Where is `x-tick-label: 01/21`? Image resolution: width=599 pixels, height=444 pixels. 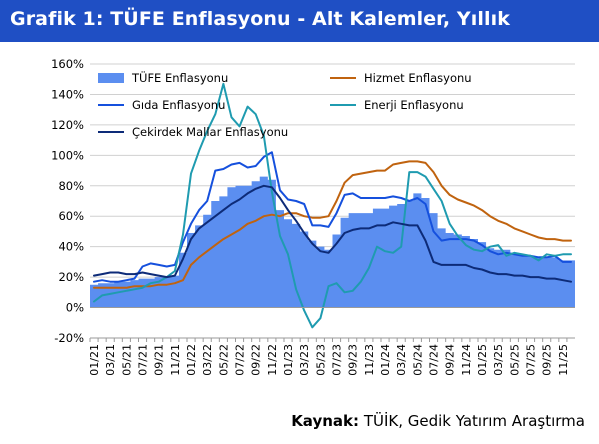 x-tick-label: 01/21 is located at coordinates (94, 360).